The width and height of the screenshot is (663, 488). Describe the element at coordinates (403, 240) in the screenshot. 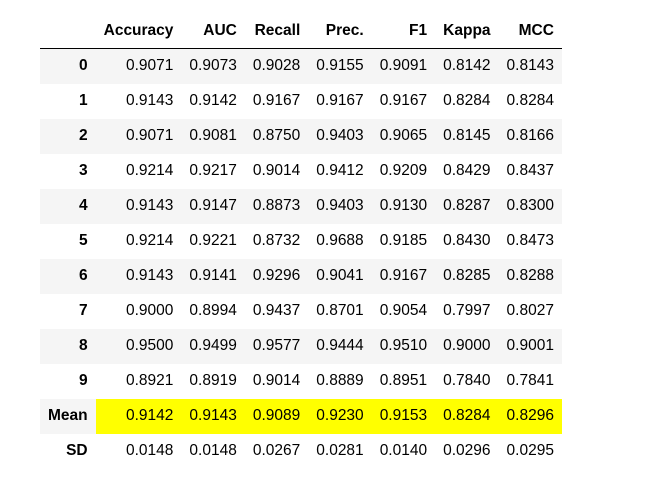

I see `table-cell: 0.9185` at that location.